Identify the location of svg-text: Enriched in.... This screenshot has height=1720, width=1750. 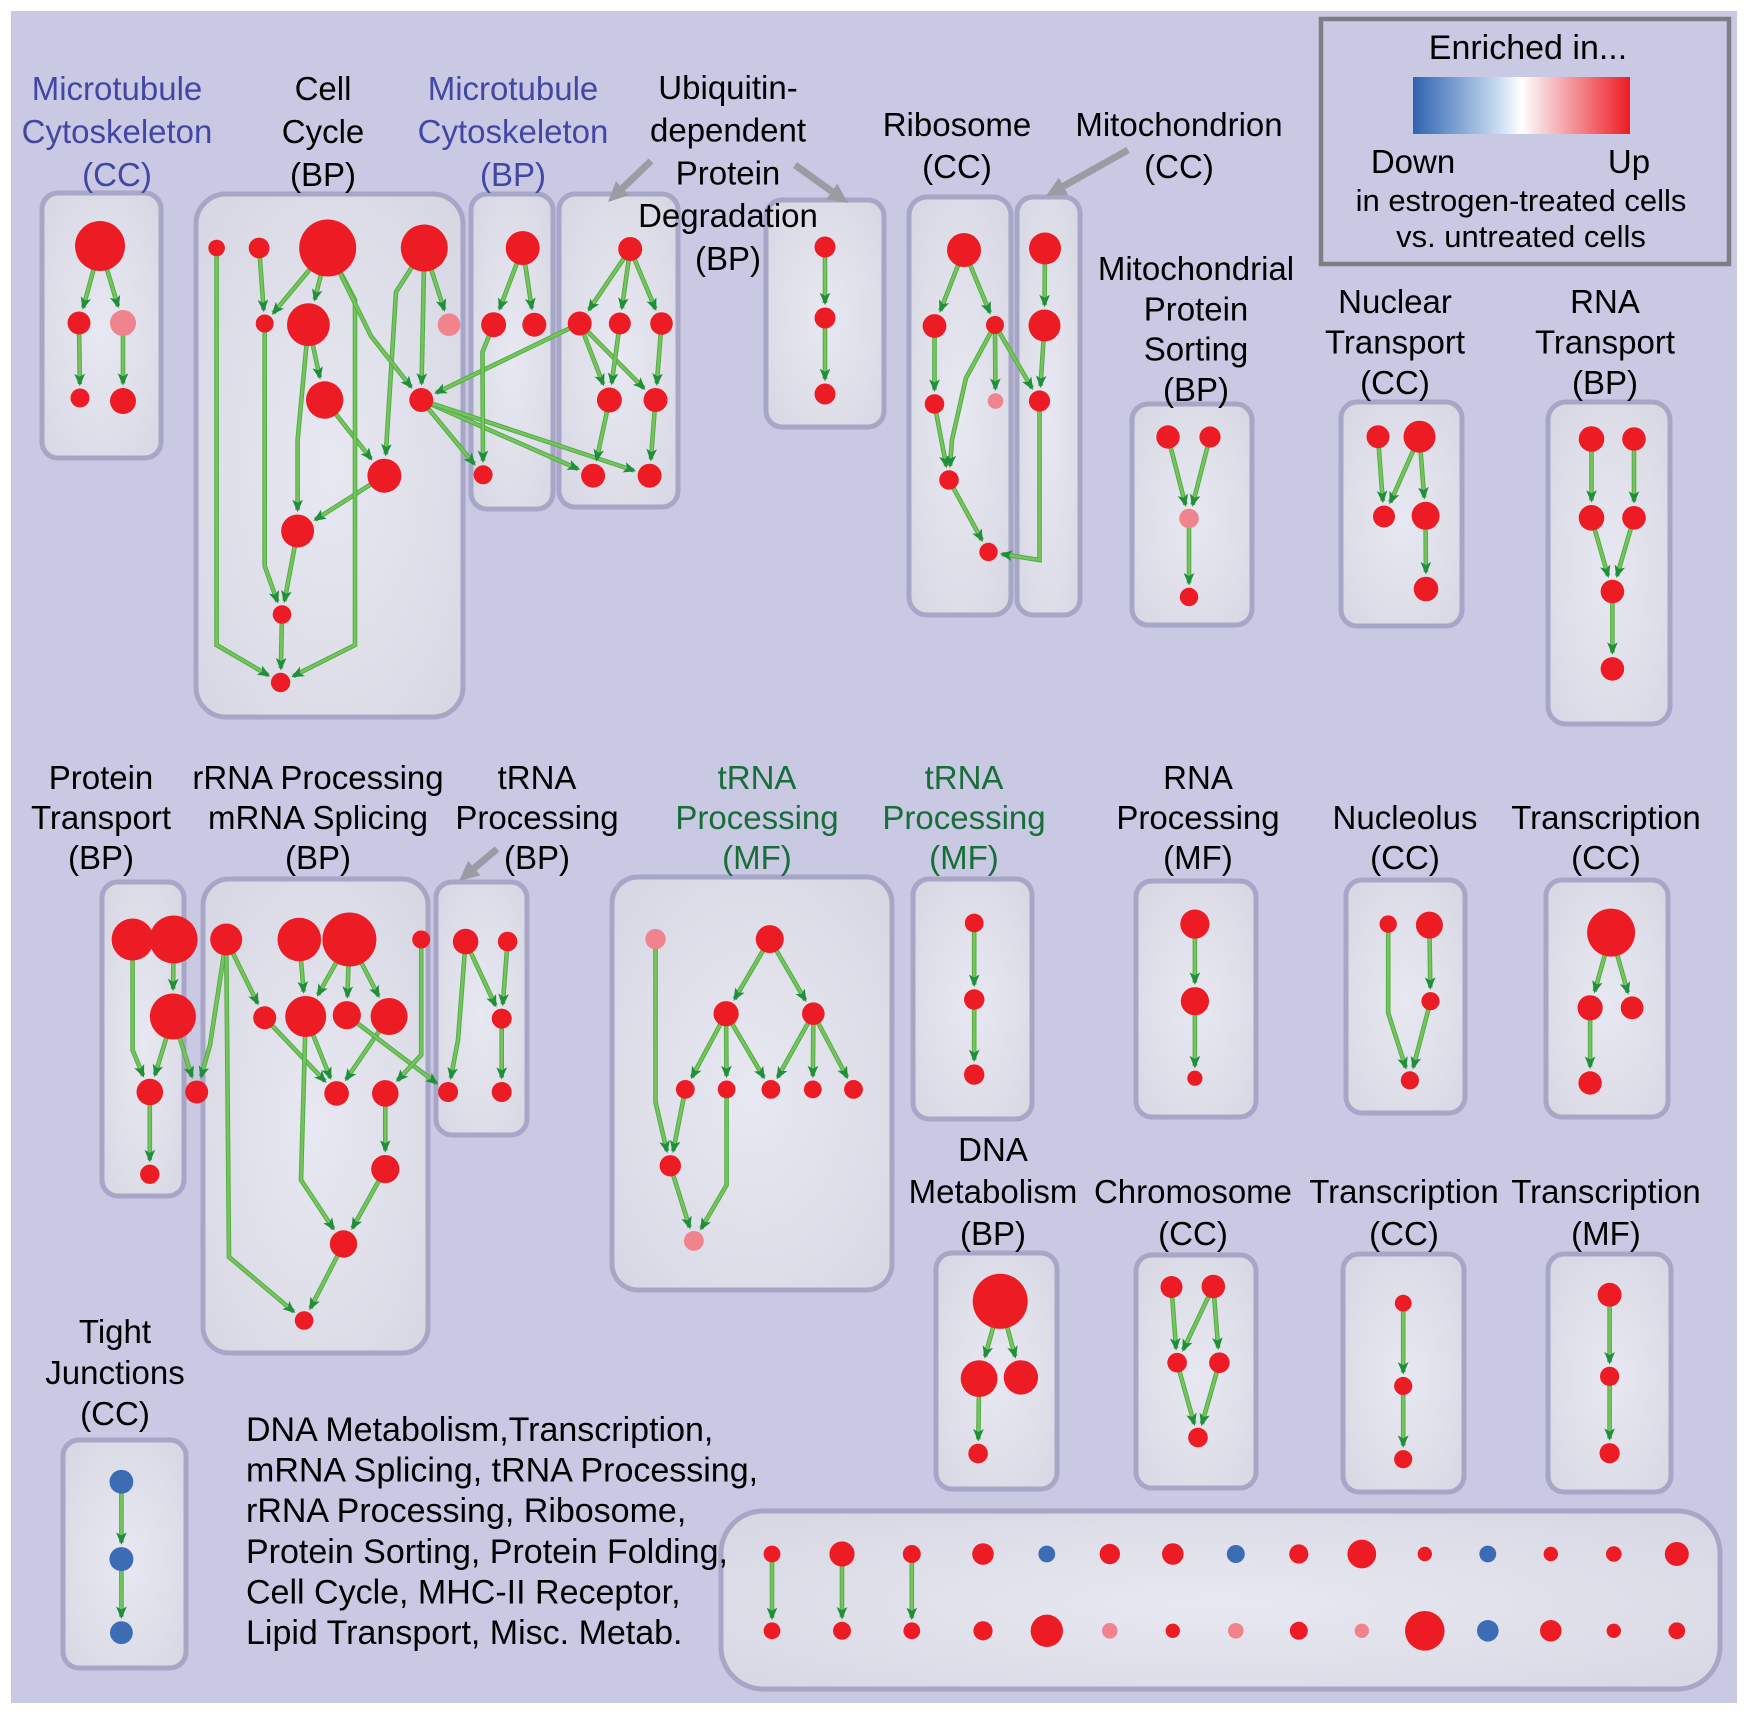
(1528, 48).